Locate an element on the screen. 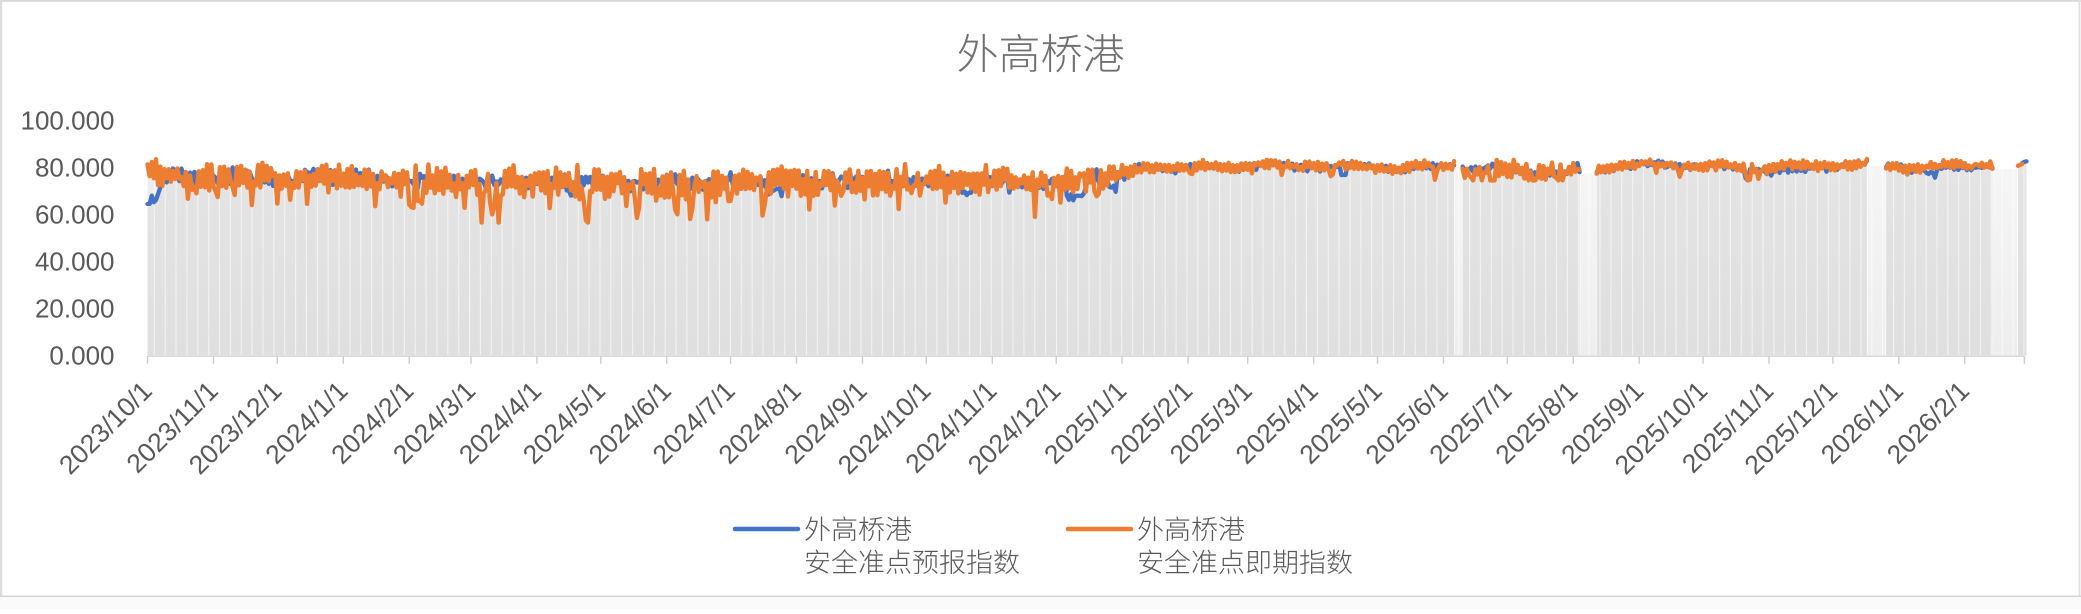 Image resolution: width=2081 pixels, height=614 pixels. svg-text: 80.000 is located at coordinates (75, 168).